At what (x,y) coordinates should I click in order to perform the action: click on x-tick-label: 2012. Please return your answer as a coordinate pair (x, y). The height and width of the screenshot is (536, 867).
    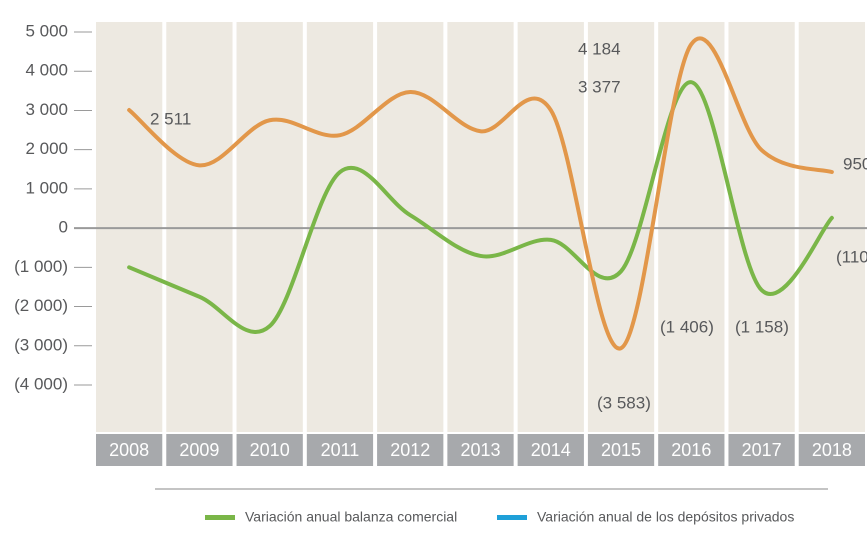
    Looking at the image, I should click on (410, 450).